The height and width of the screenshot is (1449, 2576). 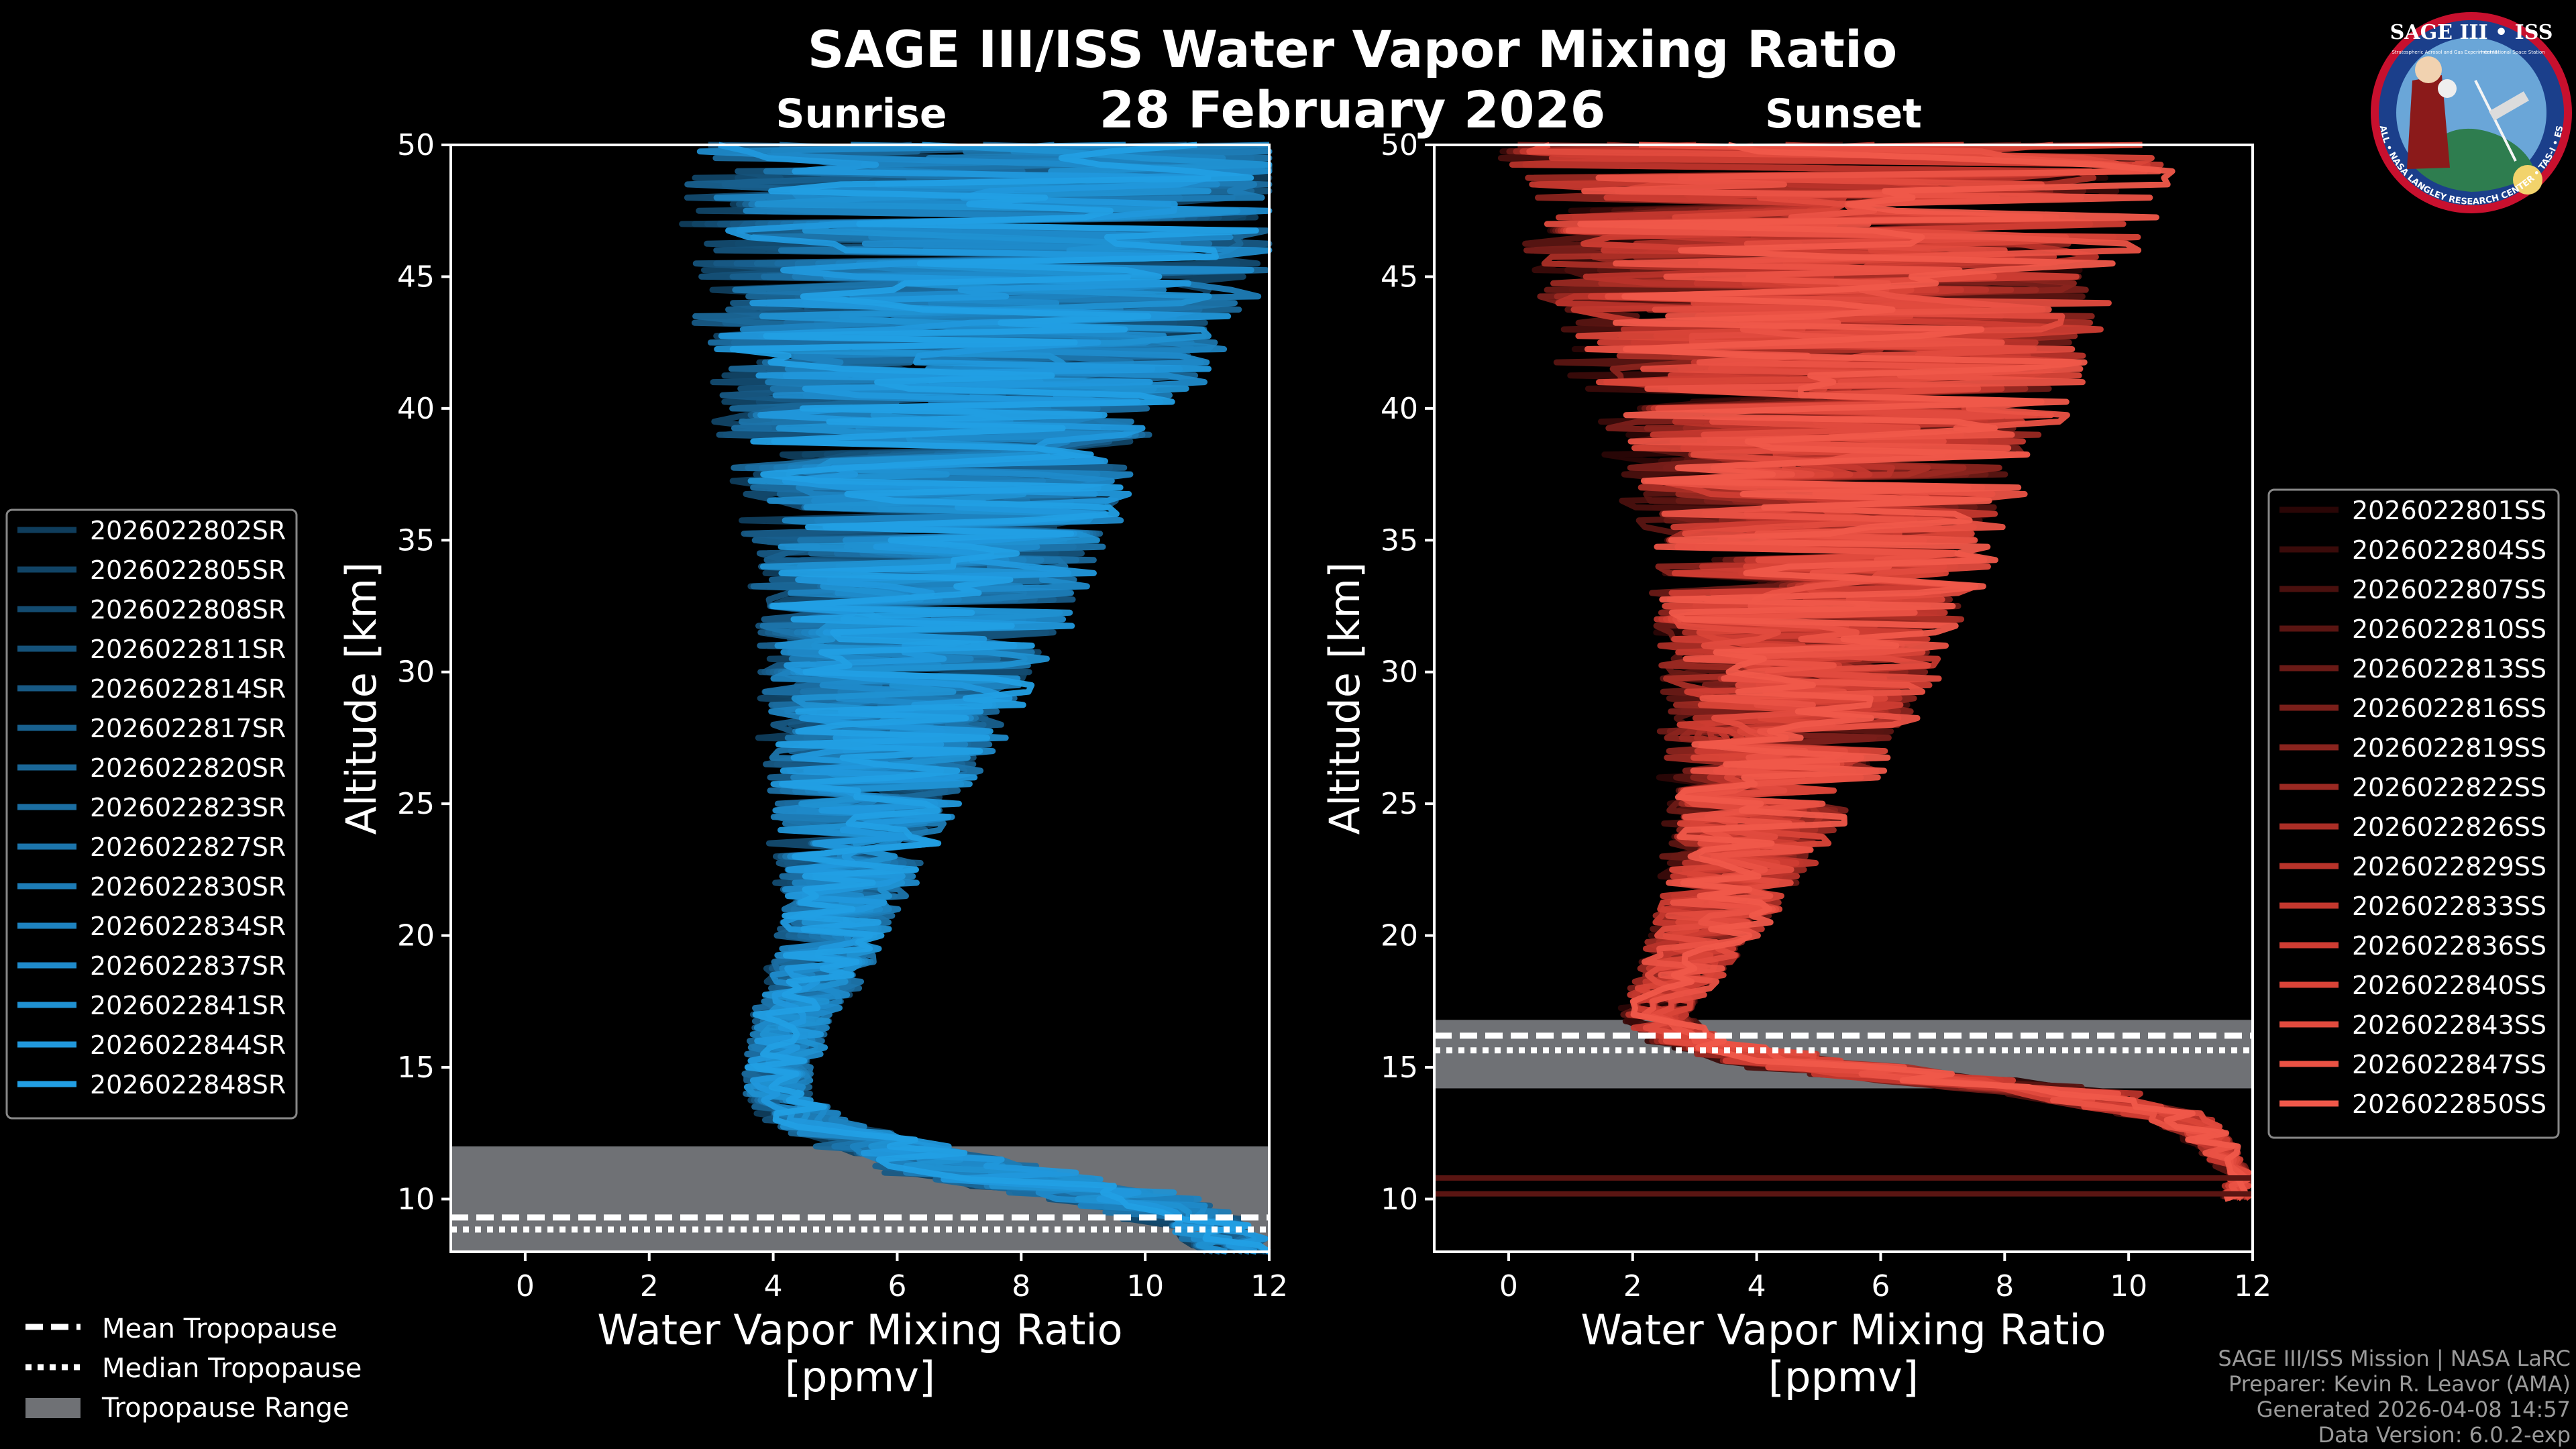 What do you see at coordinates (2449, 1025) in the screenshot?
I see `sunset-legend-label-2026022843SS: 2026022843SS` at bounding box center [2449, 1025].